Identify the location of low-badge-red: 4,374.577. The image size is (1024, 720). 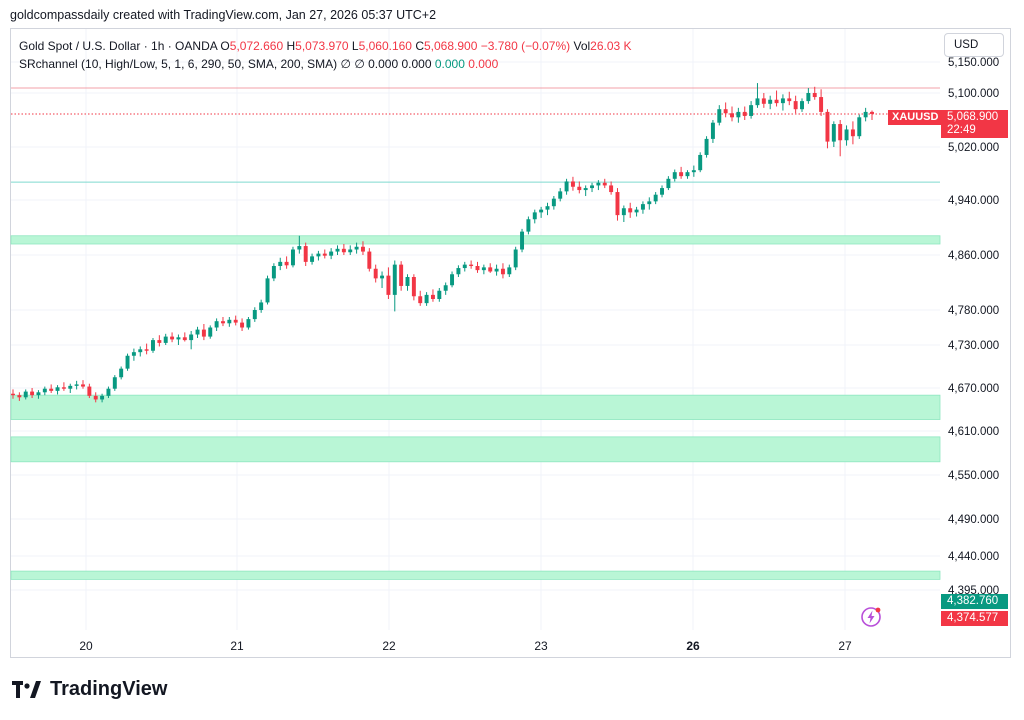
(974, 618).